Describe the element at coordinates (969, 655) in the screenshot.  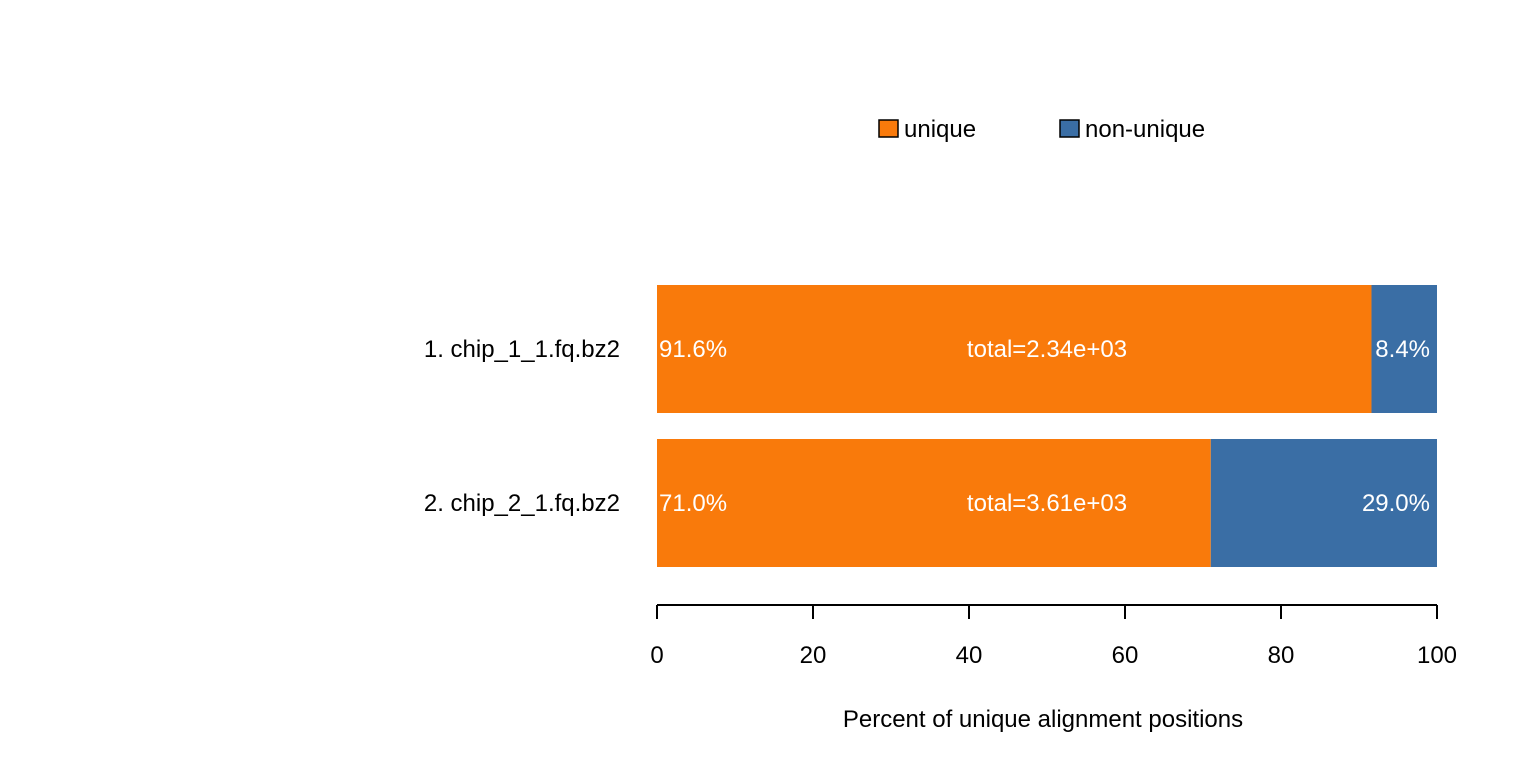
I see `x-tick-label: 40` at that location.